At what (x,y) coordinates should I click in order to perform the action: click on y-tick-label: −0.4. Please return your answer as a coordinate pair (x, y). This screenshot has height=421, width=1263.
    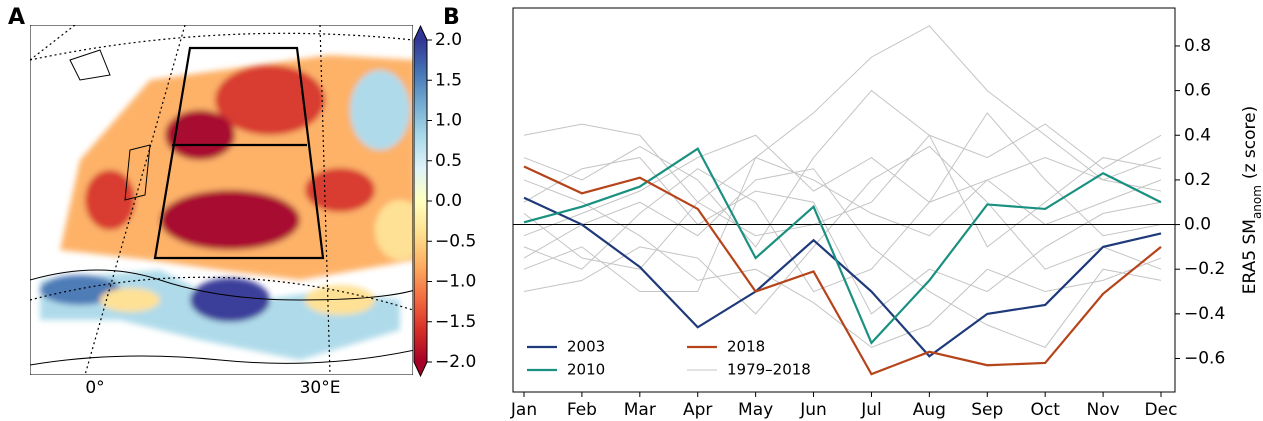
    Looking at the image, I should click on (1204, 314).